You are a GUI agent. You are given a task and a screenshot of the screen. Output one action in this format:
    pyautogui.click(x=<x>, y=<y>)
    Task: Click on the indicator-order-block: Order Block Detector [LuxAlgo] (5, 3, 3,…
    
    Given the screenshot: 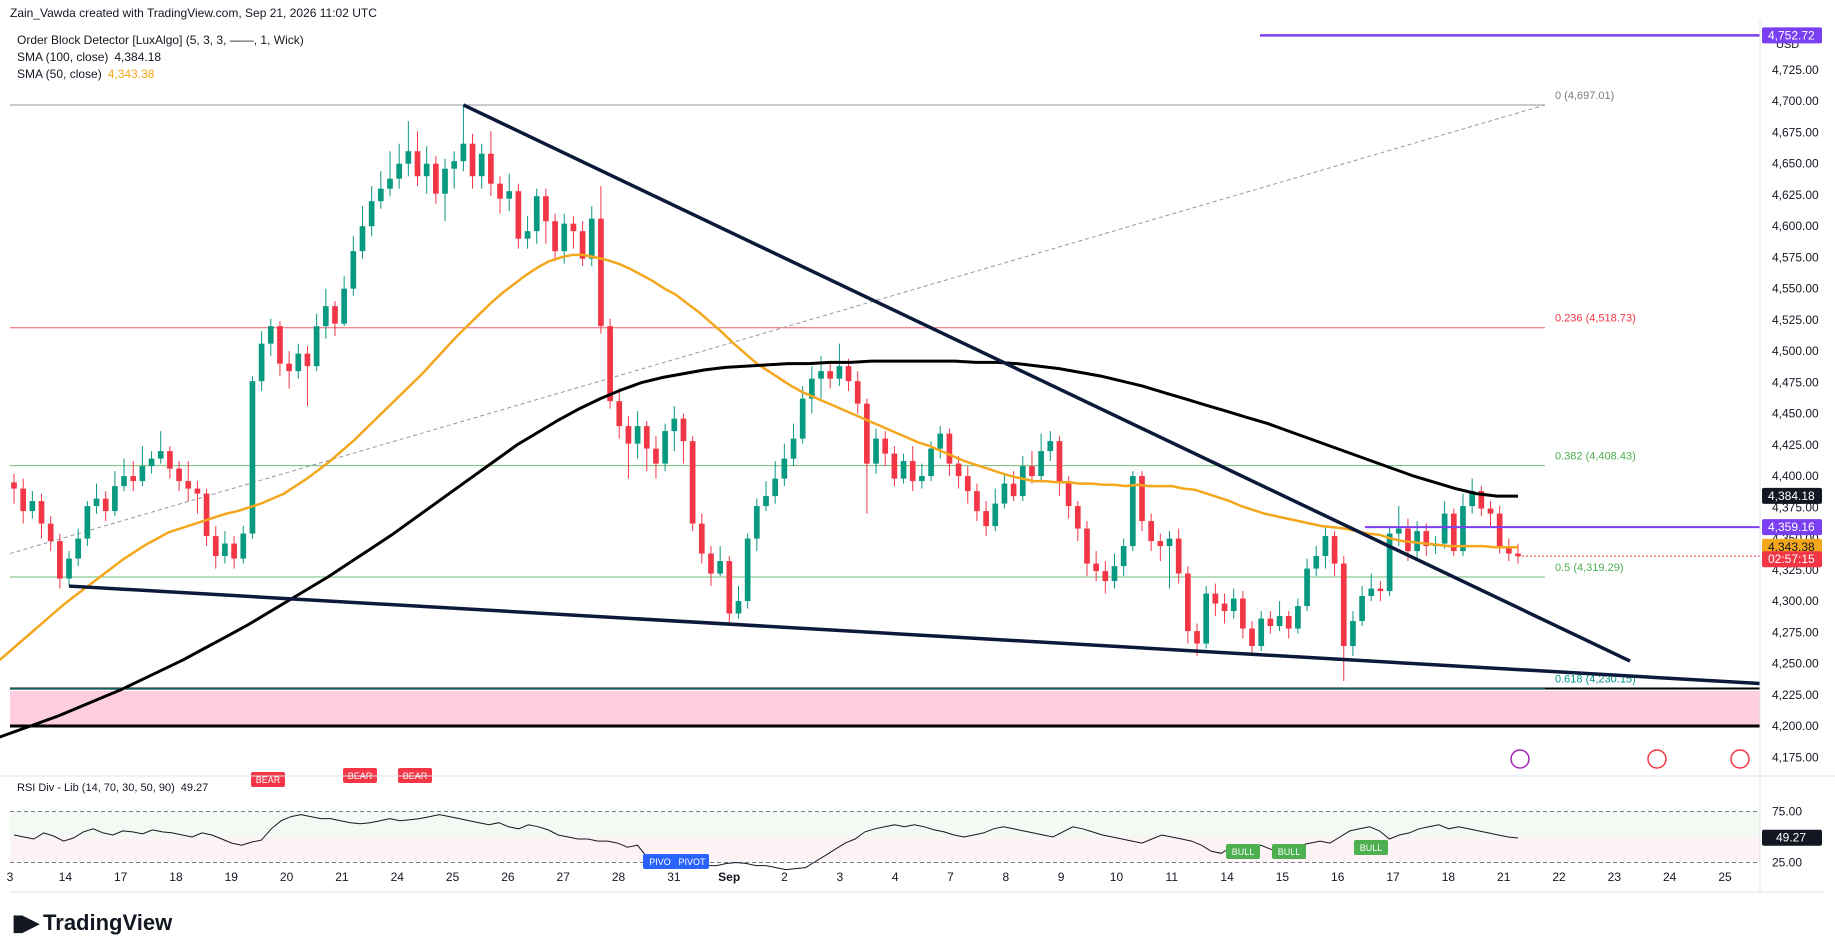 What is the action you would take?
    pyautogui.click(x=160, y=40)
    